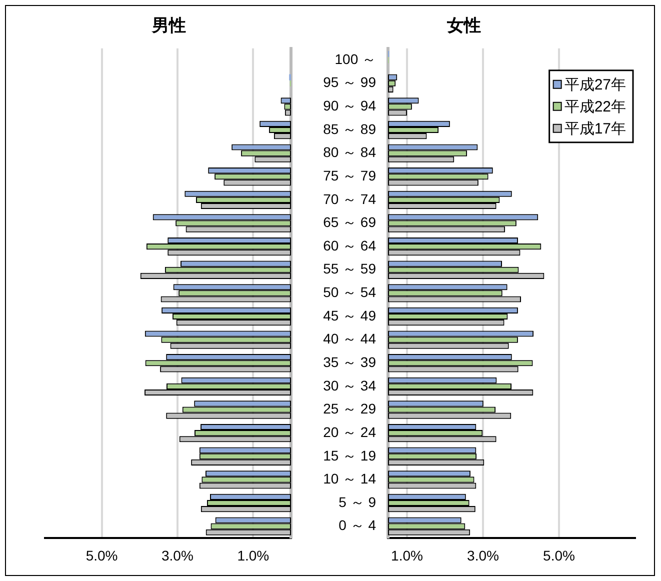 This screenshot has height=581, width=661. Describe the element at coordinates (349, 292) in the screenshot. I see `y-tick-label: 50 ～ 54` at that location.